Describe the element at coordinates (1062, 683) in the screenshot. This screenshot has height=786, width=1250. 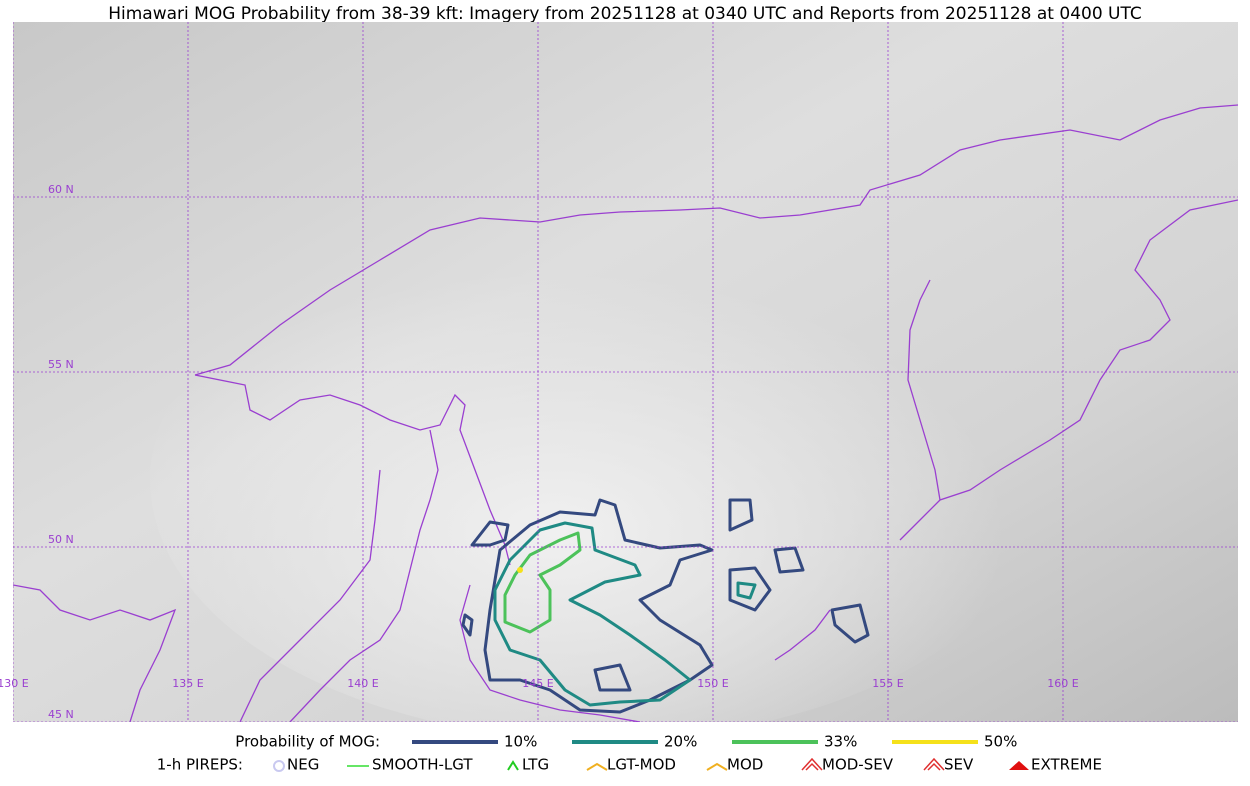
I see `lon-label: 160 E` at that location.